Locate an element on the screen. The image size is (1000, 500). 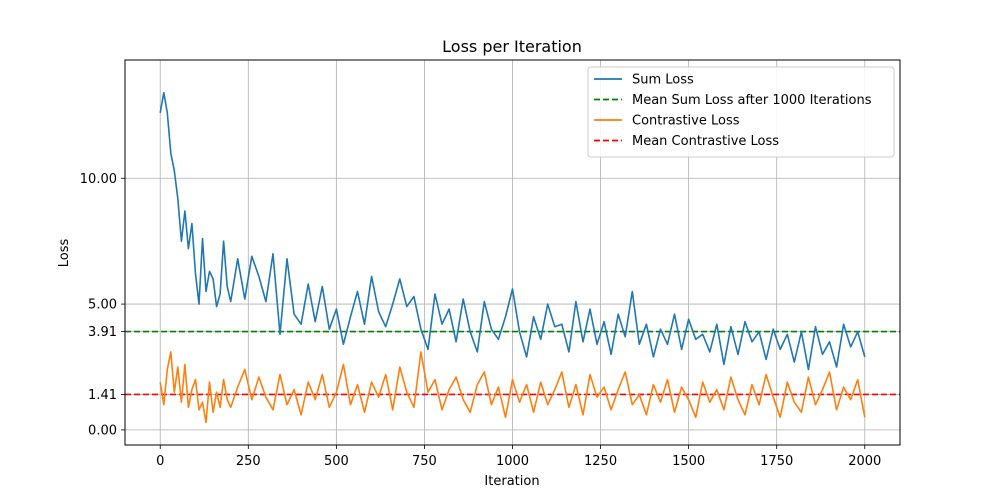
x-axis-ticks: 0 250 500 750 1000 1250 1500 1750 2000 is located at coordinates (518, 457).